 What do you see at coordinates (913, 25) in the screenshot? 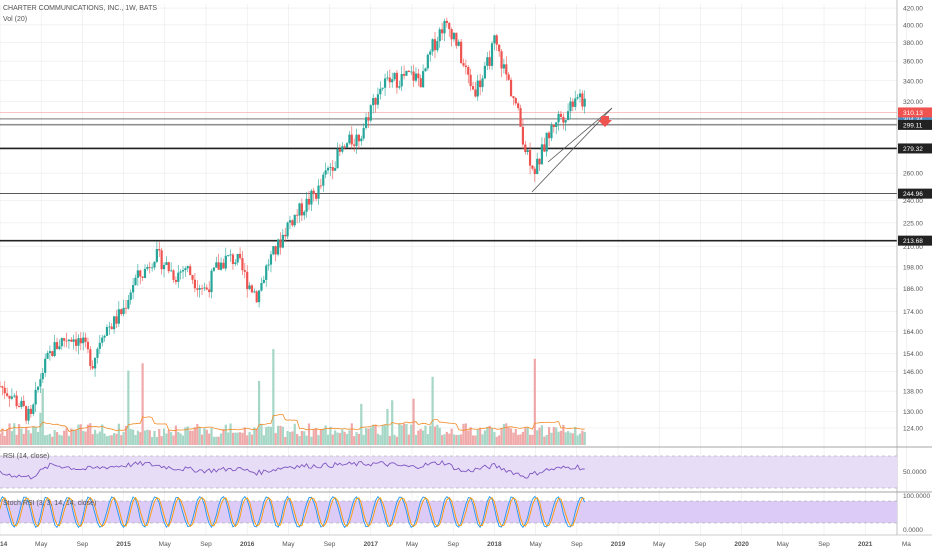
I see `price-tick-label: 400.00` at bounding box center [913, 25].